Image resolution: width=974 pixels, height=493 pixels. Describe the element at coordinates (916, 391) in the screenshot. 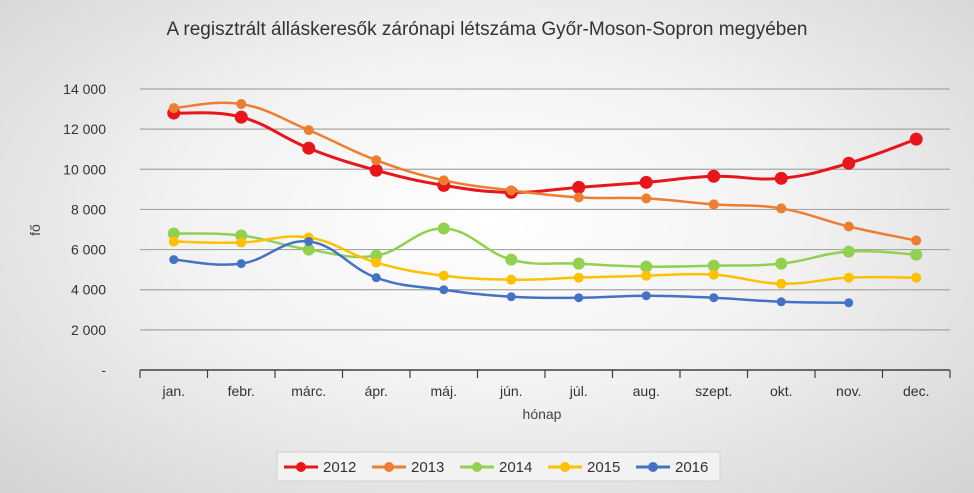

I see `x-tick-label: dec.` at that location.